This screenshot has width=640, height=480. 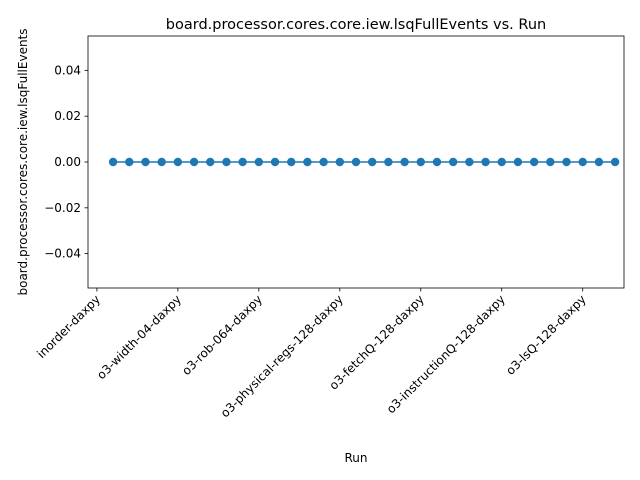 I want to click on x-tick-label: o3-width-04-daxpy, so click(x=139, y=337).